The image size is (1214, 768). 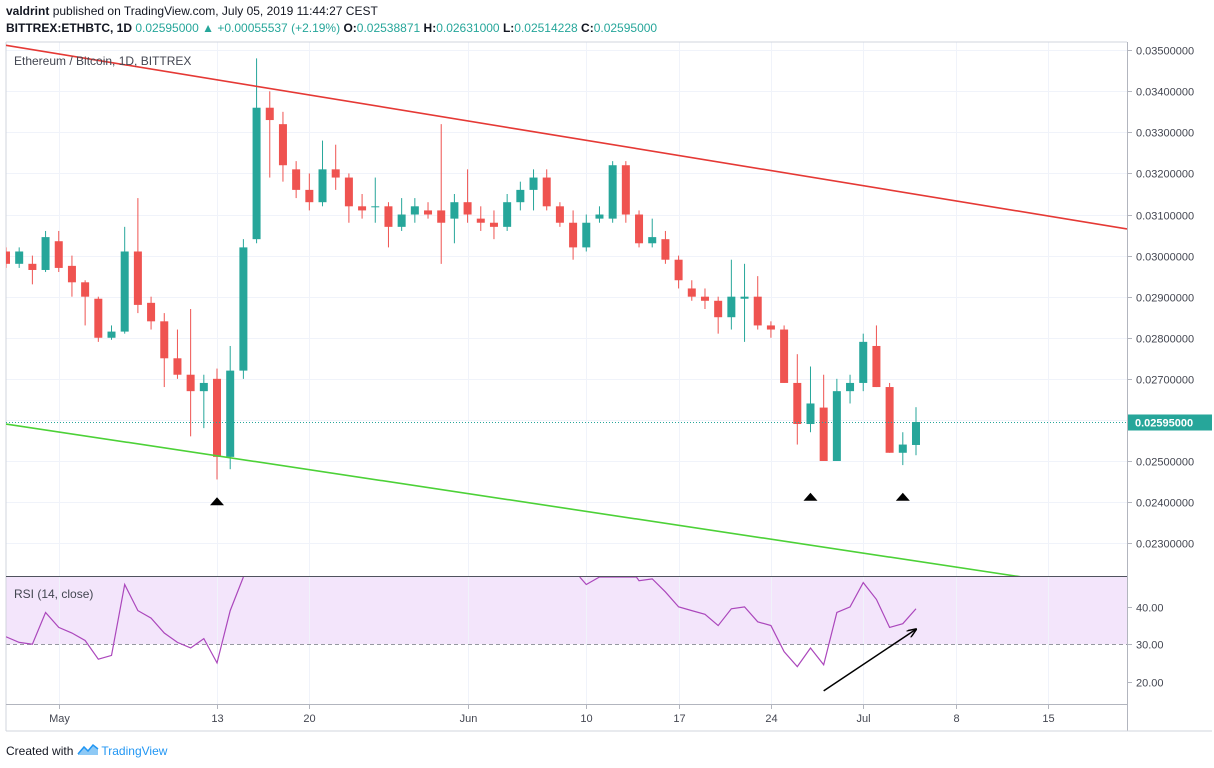 I want to click on current-price-tag-bg, so click(x=1170, y=422).